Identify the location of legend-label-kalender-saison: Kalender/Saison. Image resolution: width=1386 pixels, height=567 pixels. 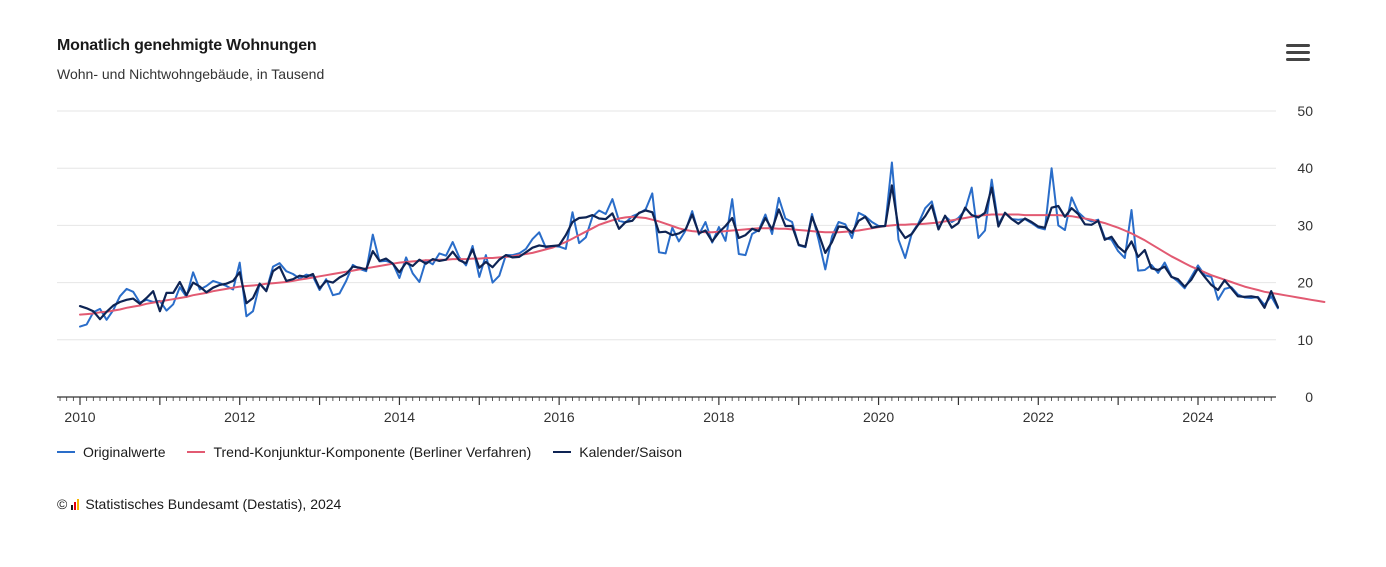
(630, 452).